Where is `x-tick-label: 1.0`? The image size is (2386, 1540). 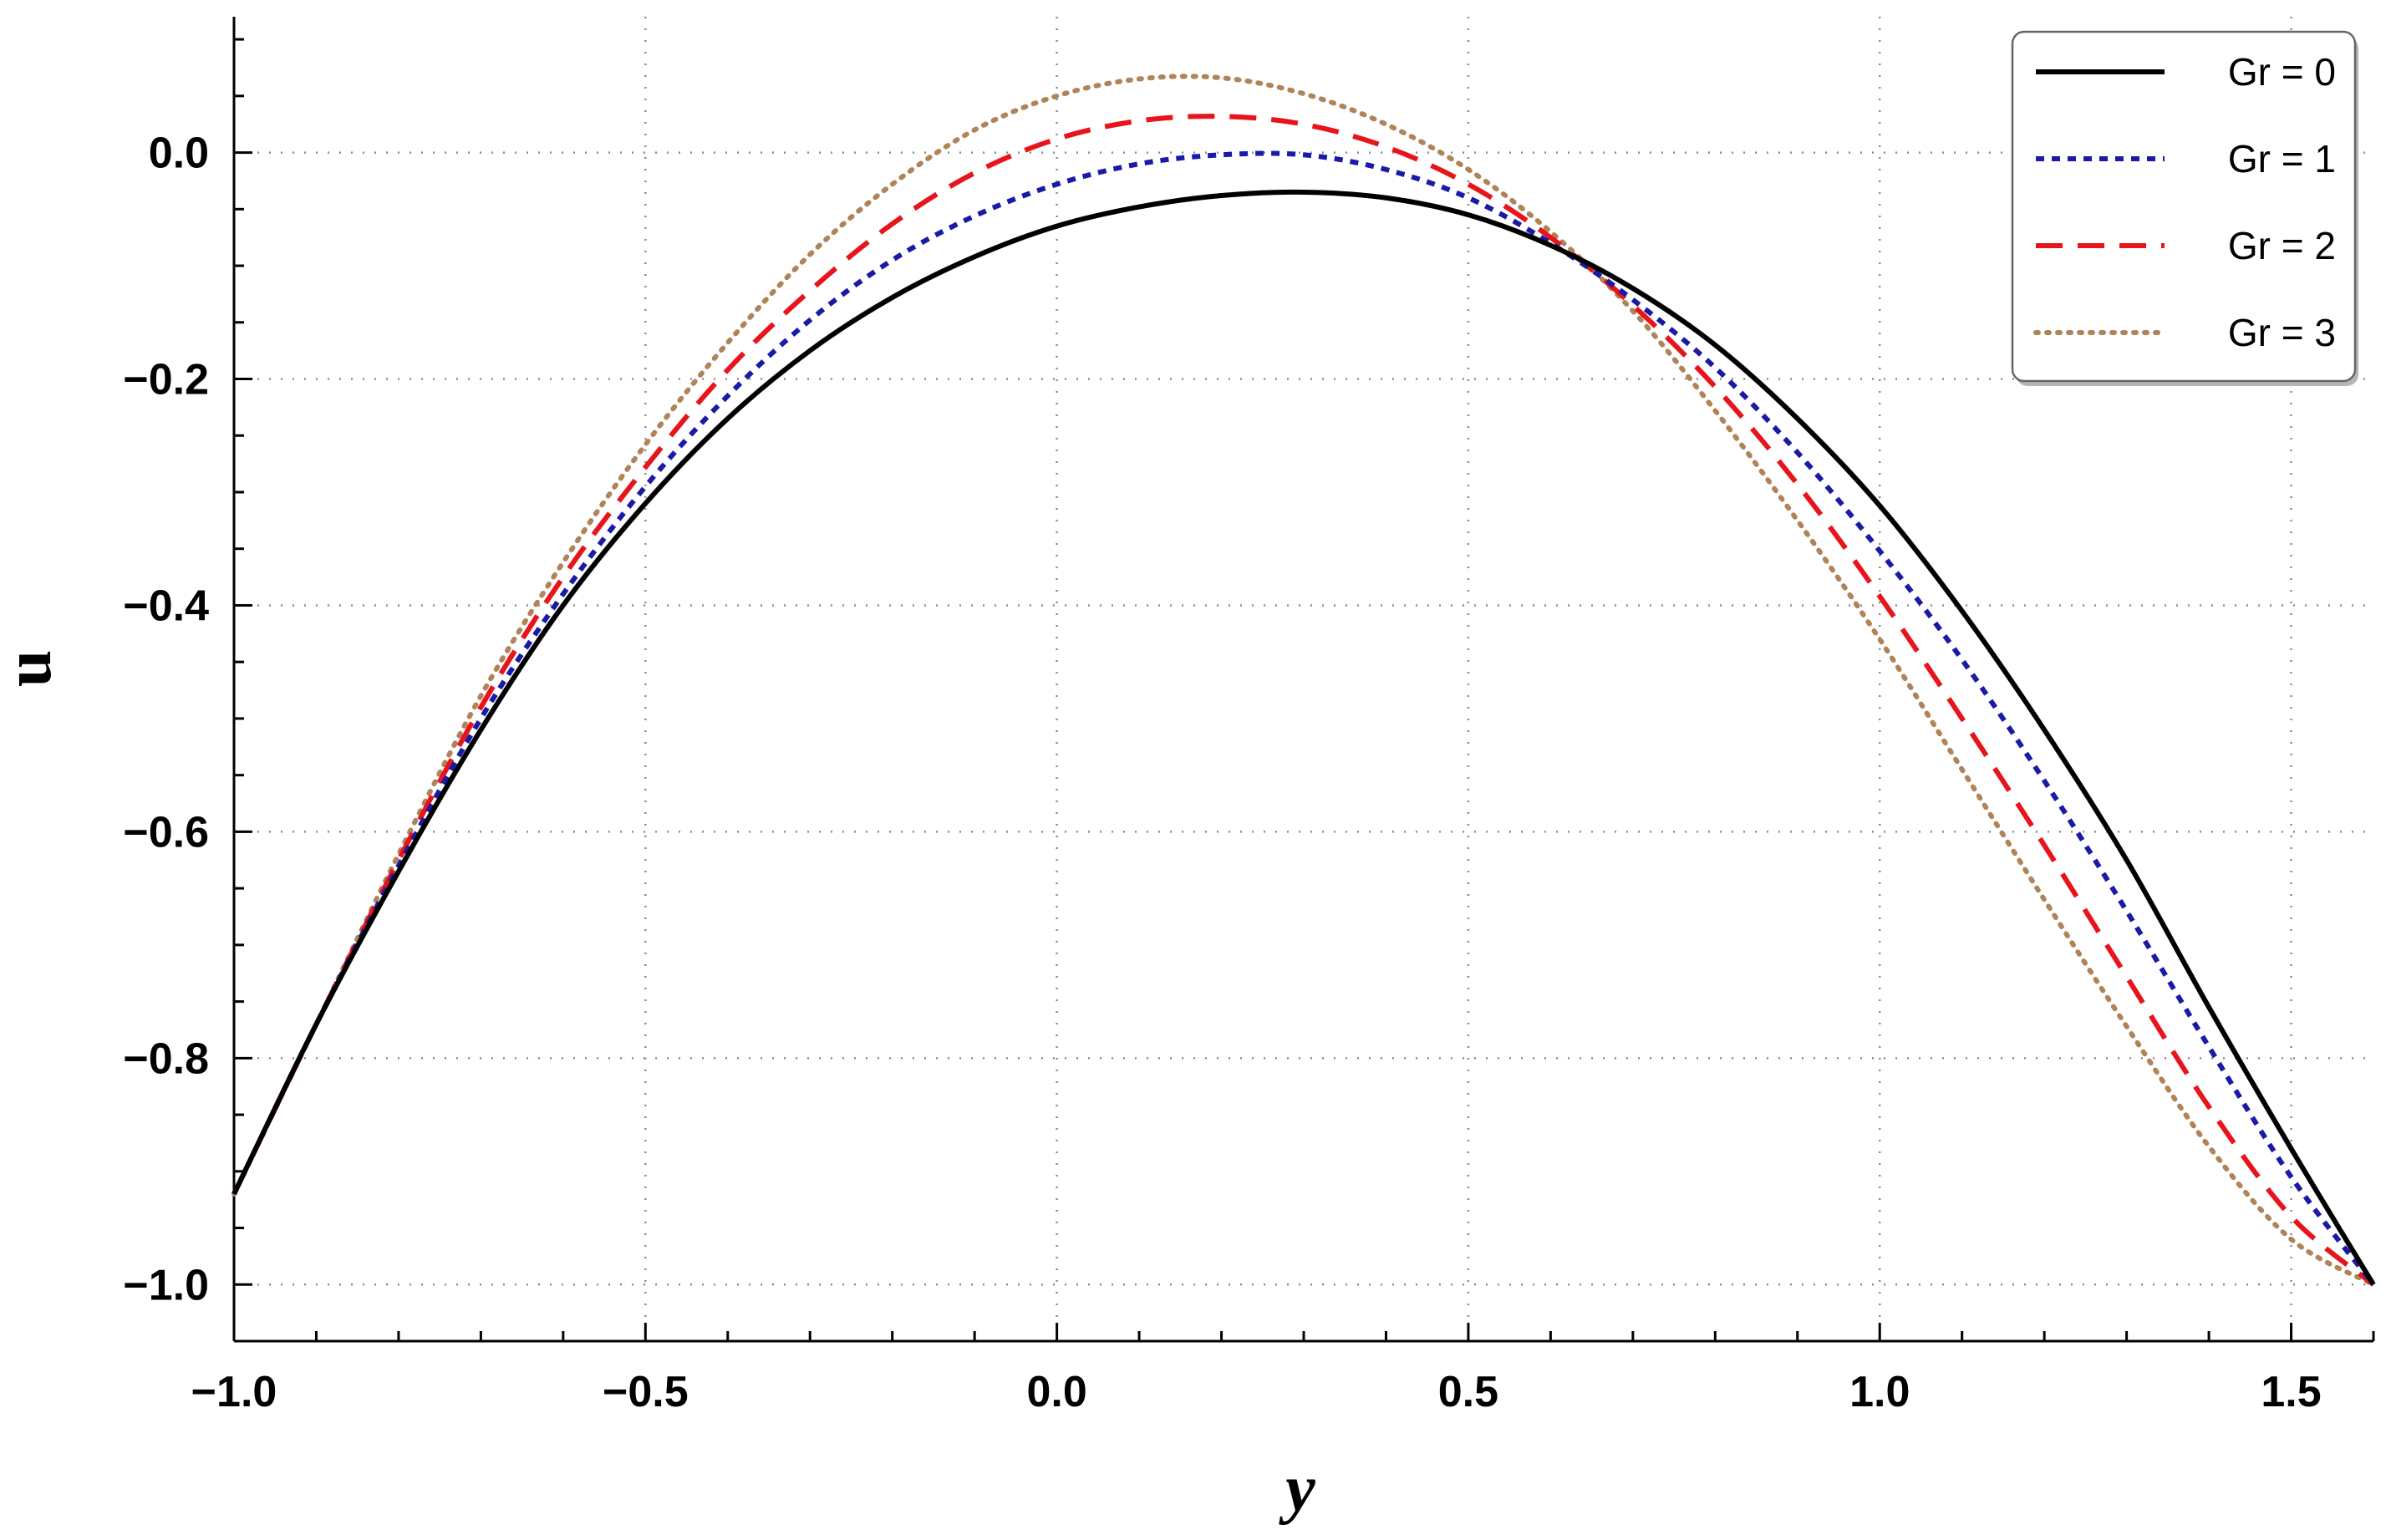
x-tick-label: 1.0 is located at coordinates (1879, 1392).